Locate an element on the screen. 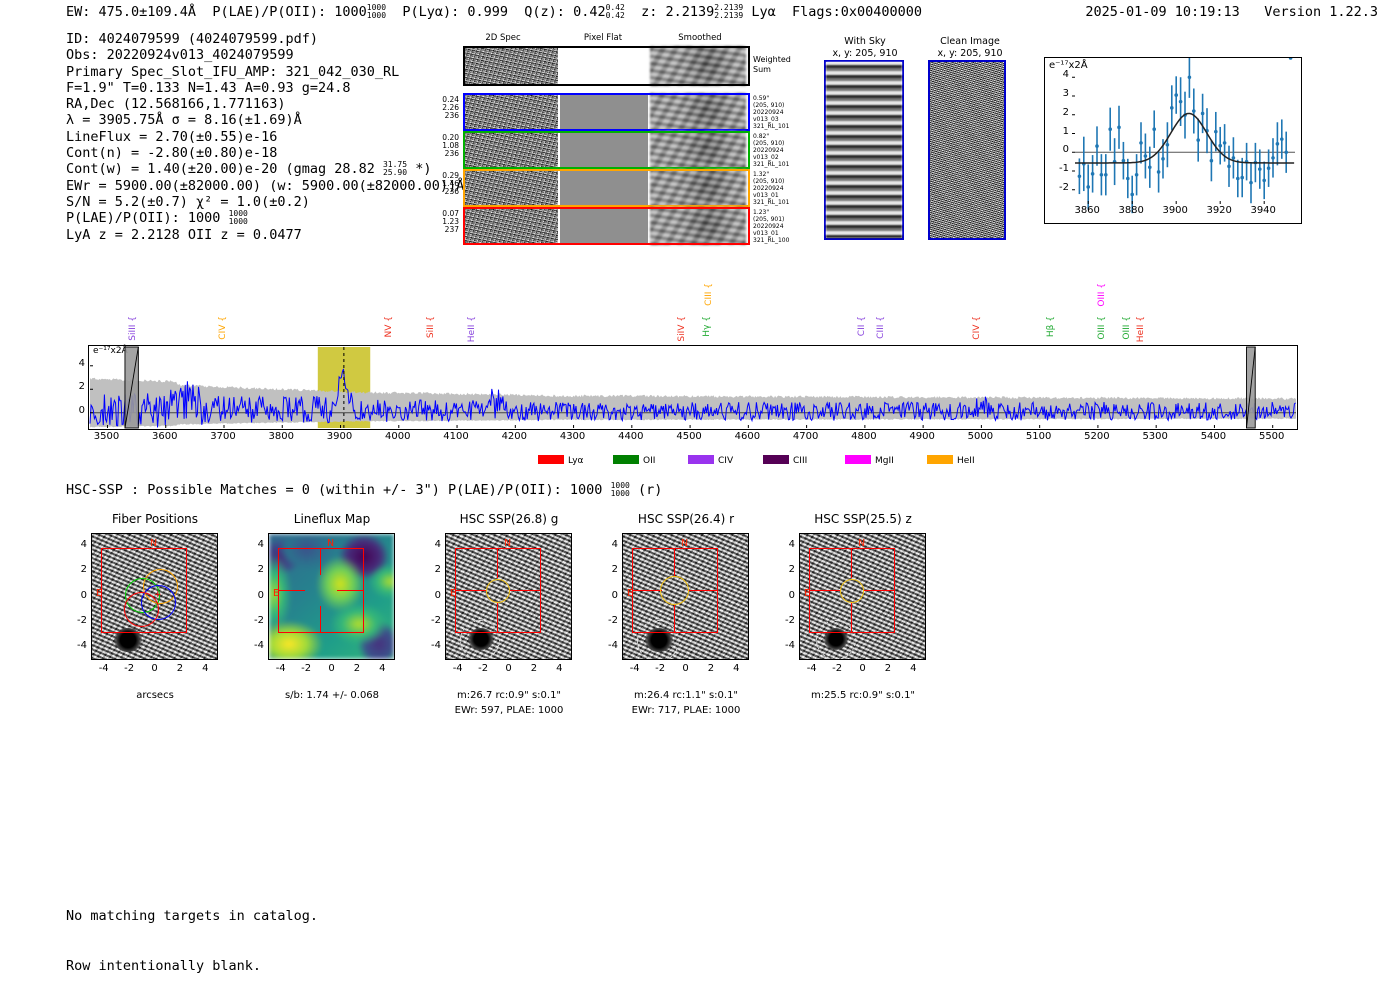  cutout-image-3: N E is located at coordinates (685, 596).